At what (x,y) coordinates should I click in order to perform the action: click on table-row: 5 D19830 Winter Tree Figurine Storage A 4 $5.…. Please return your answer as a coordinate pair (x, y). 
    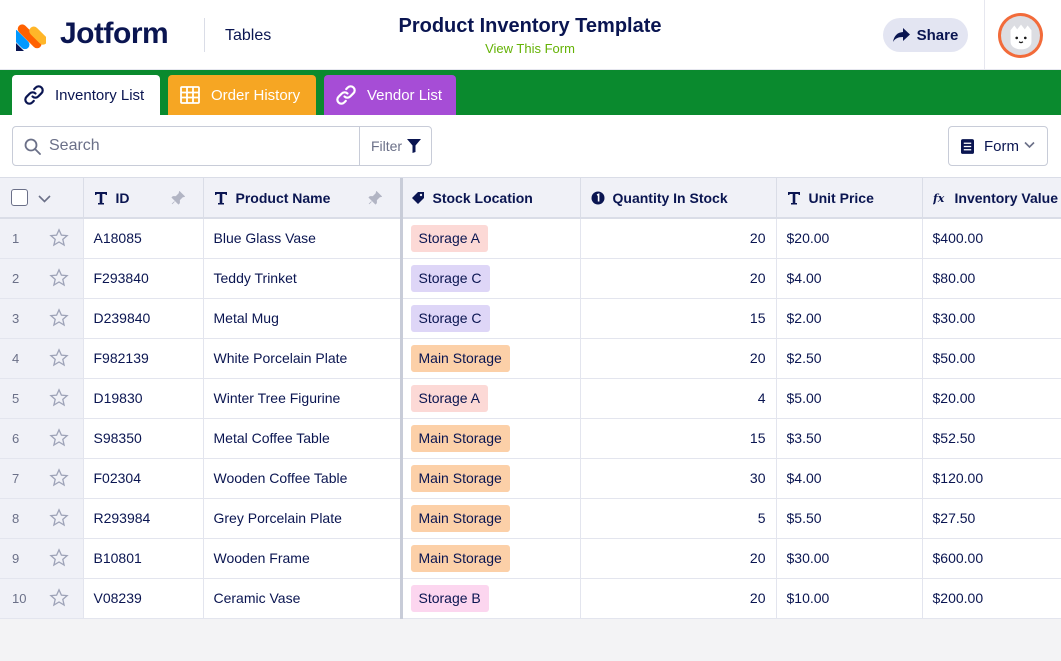
    Looking at the image, I should click on (530, 398).